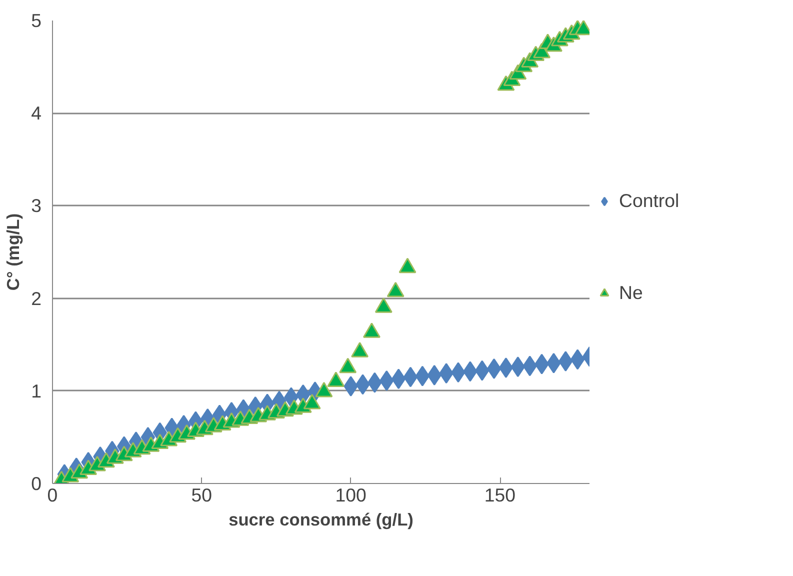 The height and width of the screenshot is (576, 793). What do you see at coordinates (36, 298) in the screenshot?
I see `y-tick-label: 2` at bounding box center [36, 298].